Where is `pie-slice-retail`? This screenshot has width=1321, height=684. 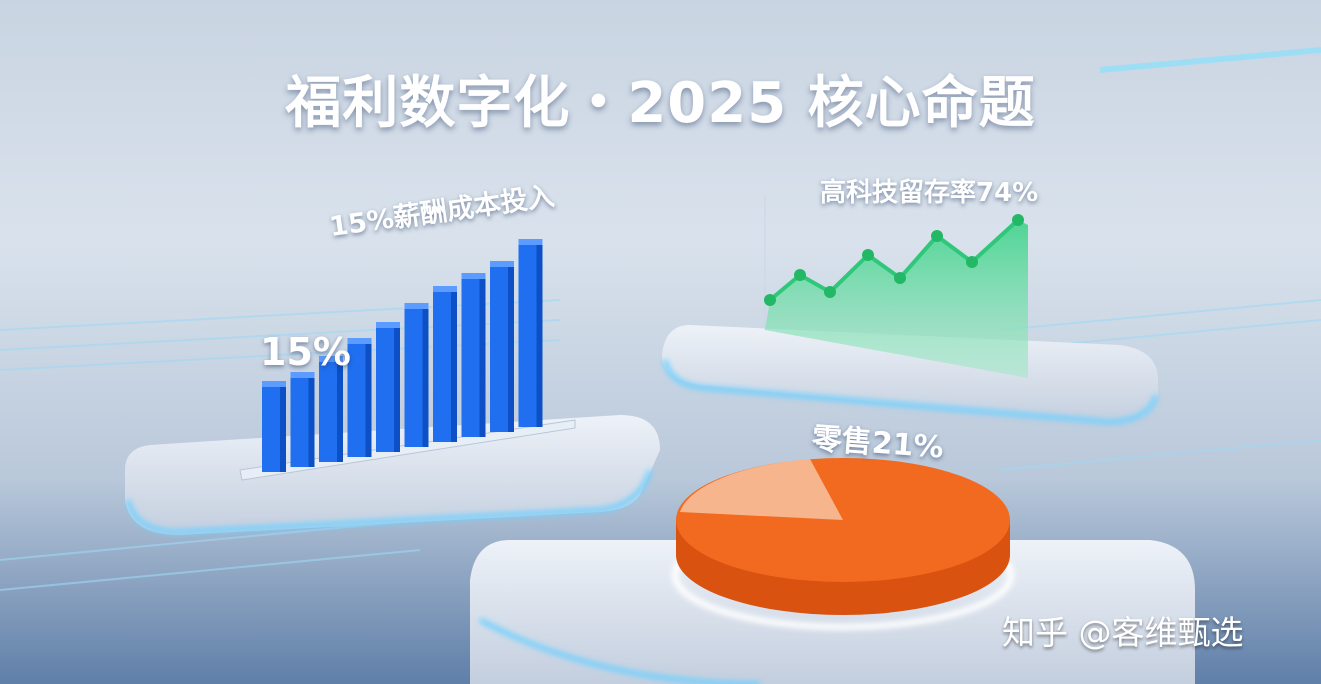
pie-slice-retail is located at coordinates (761, 489).